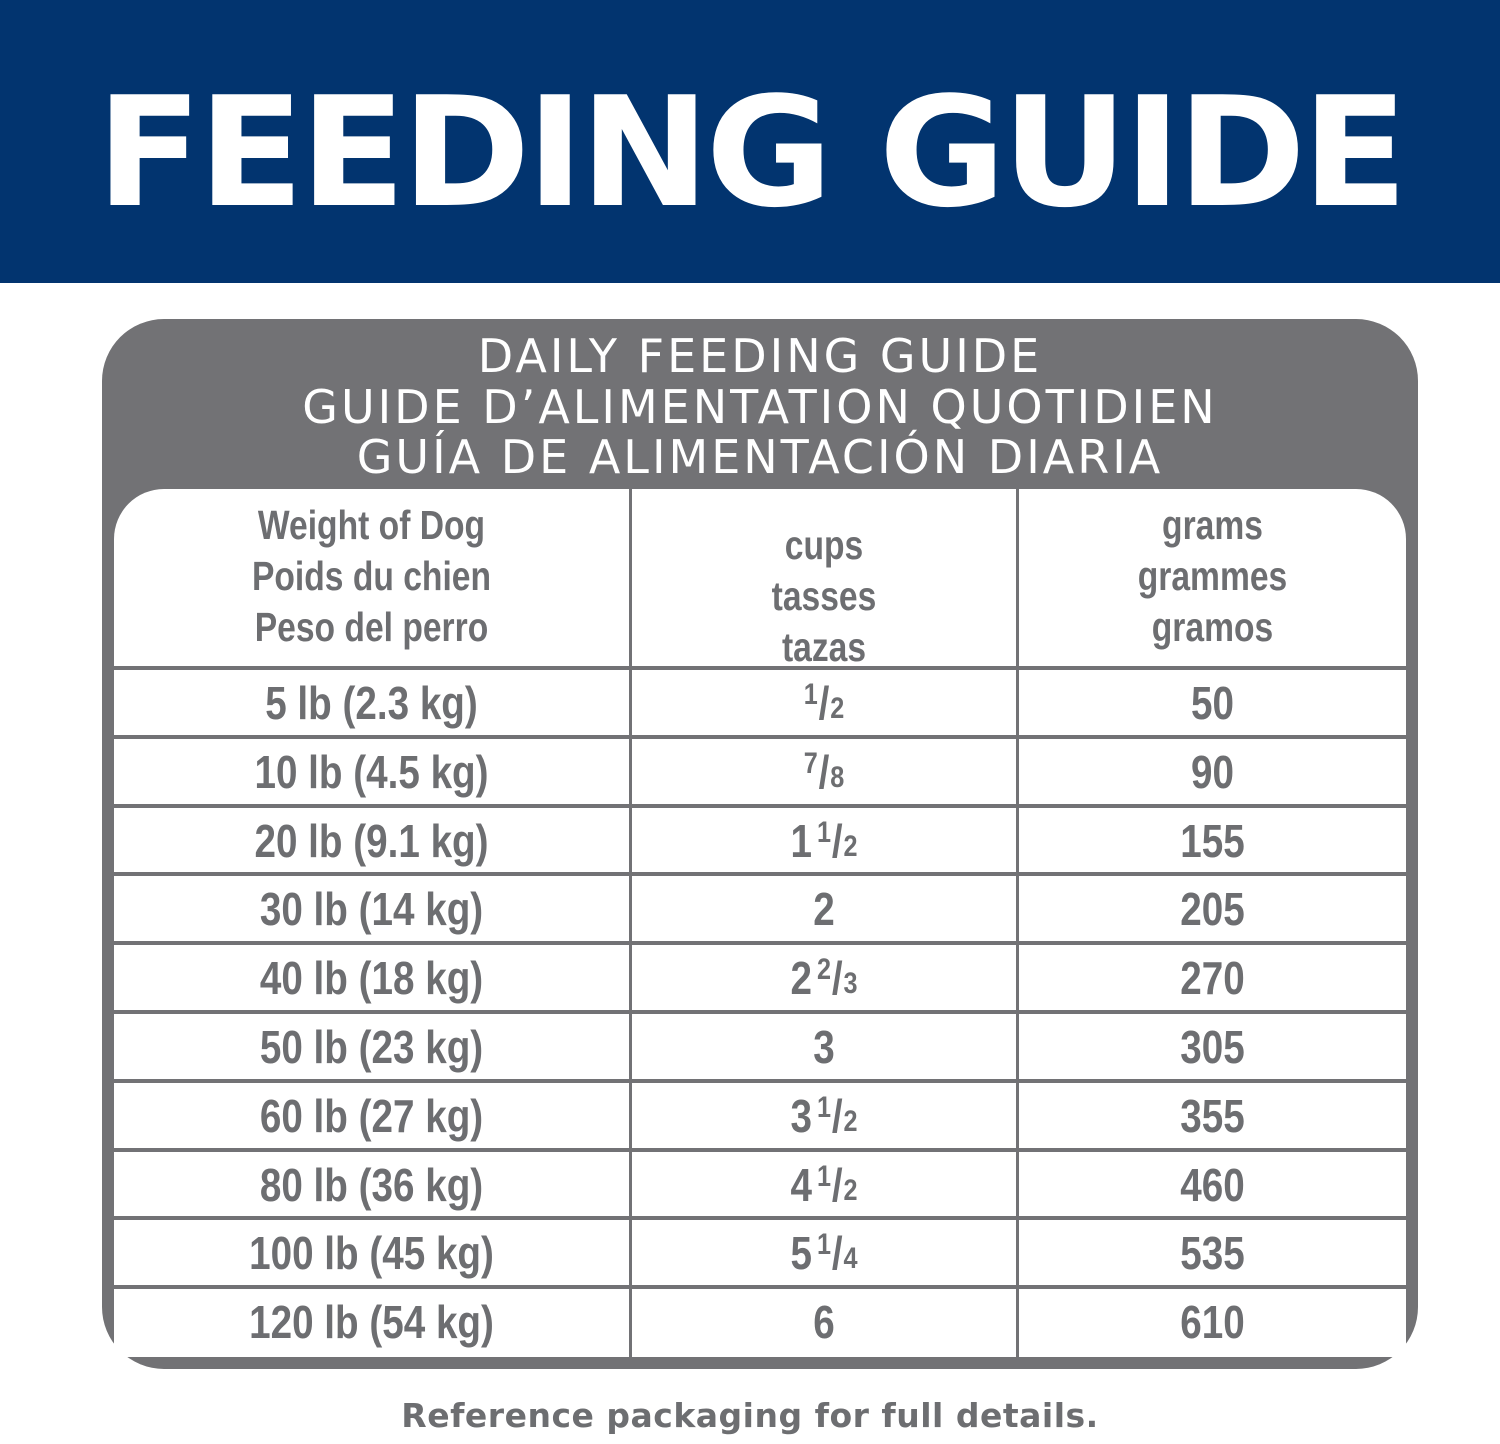  What do you see at coordinates (824, 969) in the screenshot?
I see `cups-numerator: 2` at bounding box center [824, 969].